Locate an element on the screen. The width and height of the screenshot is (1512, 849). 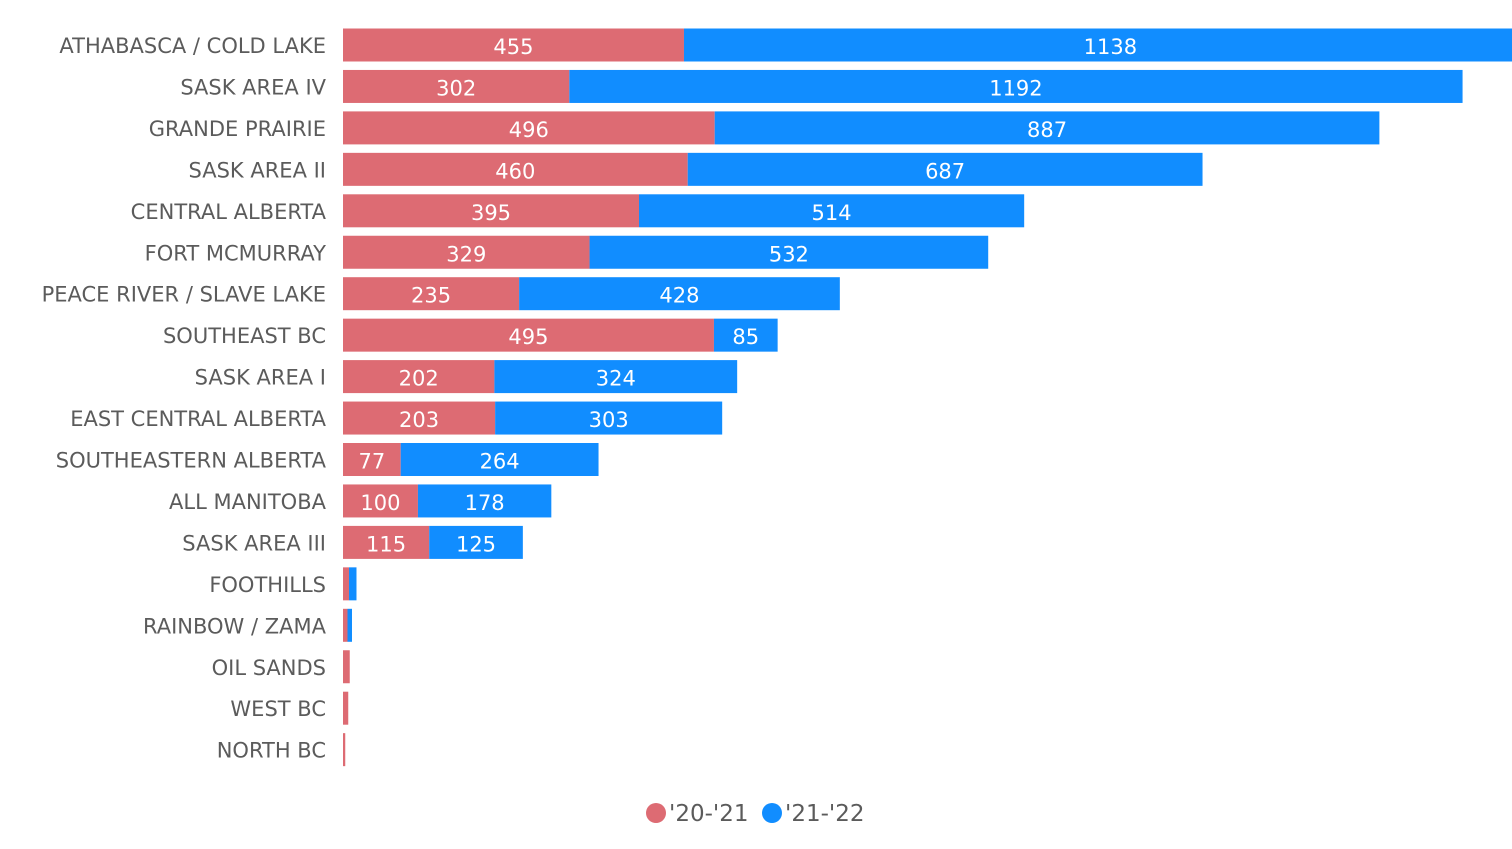
data-label: 125 is located at coordinates (476, 544).